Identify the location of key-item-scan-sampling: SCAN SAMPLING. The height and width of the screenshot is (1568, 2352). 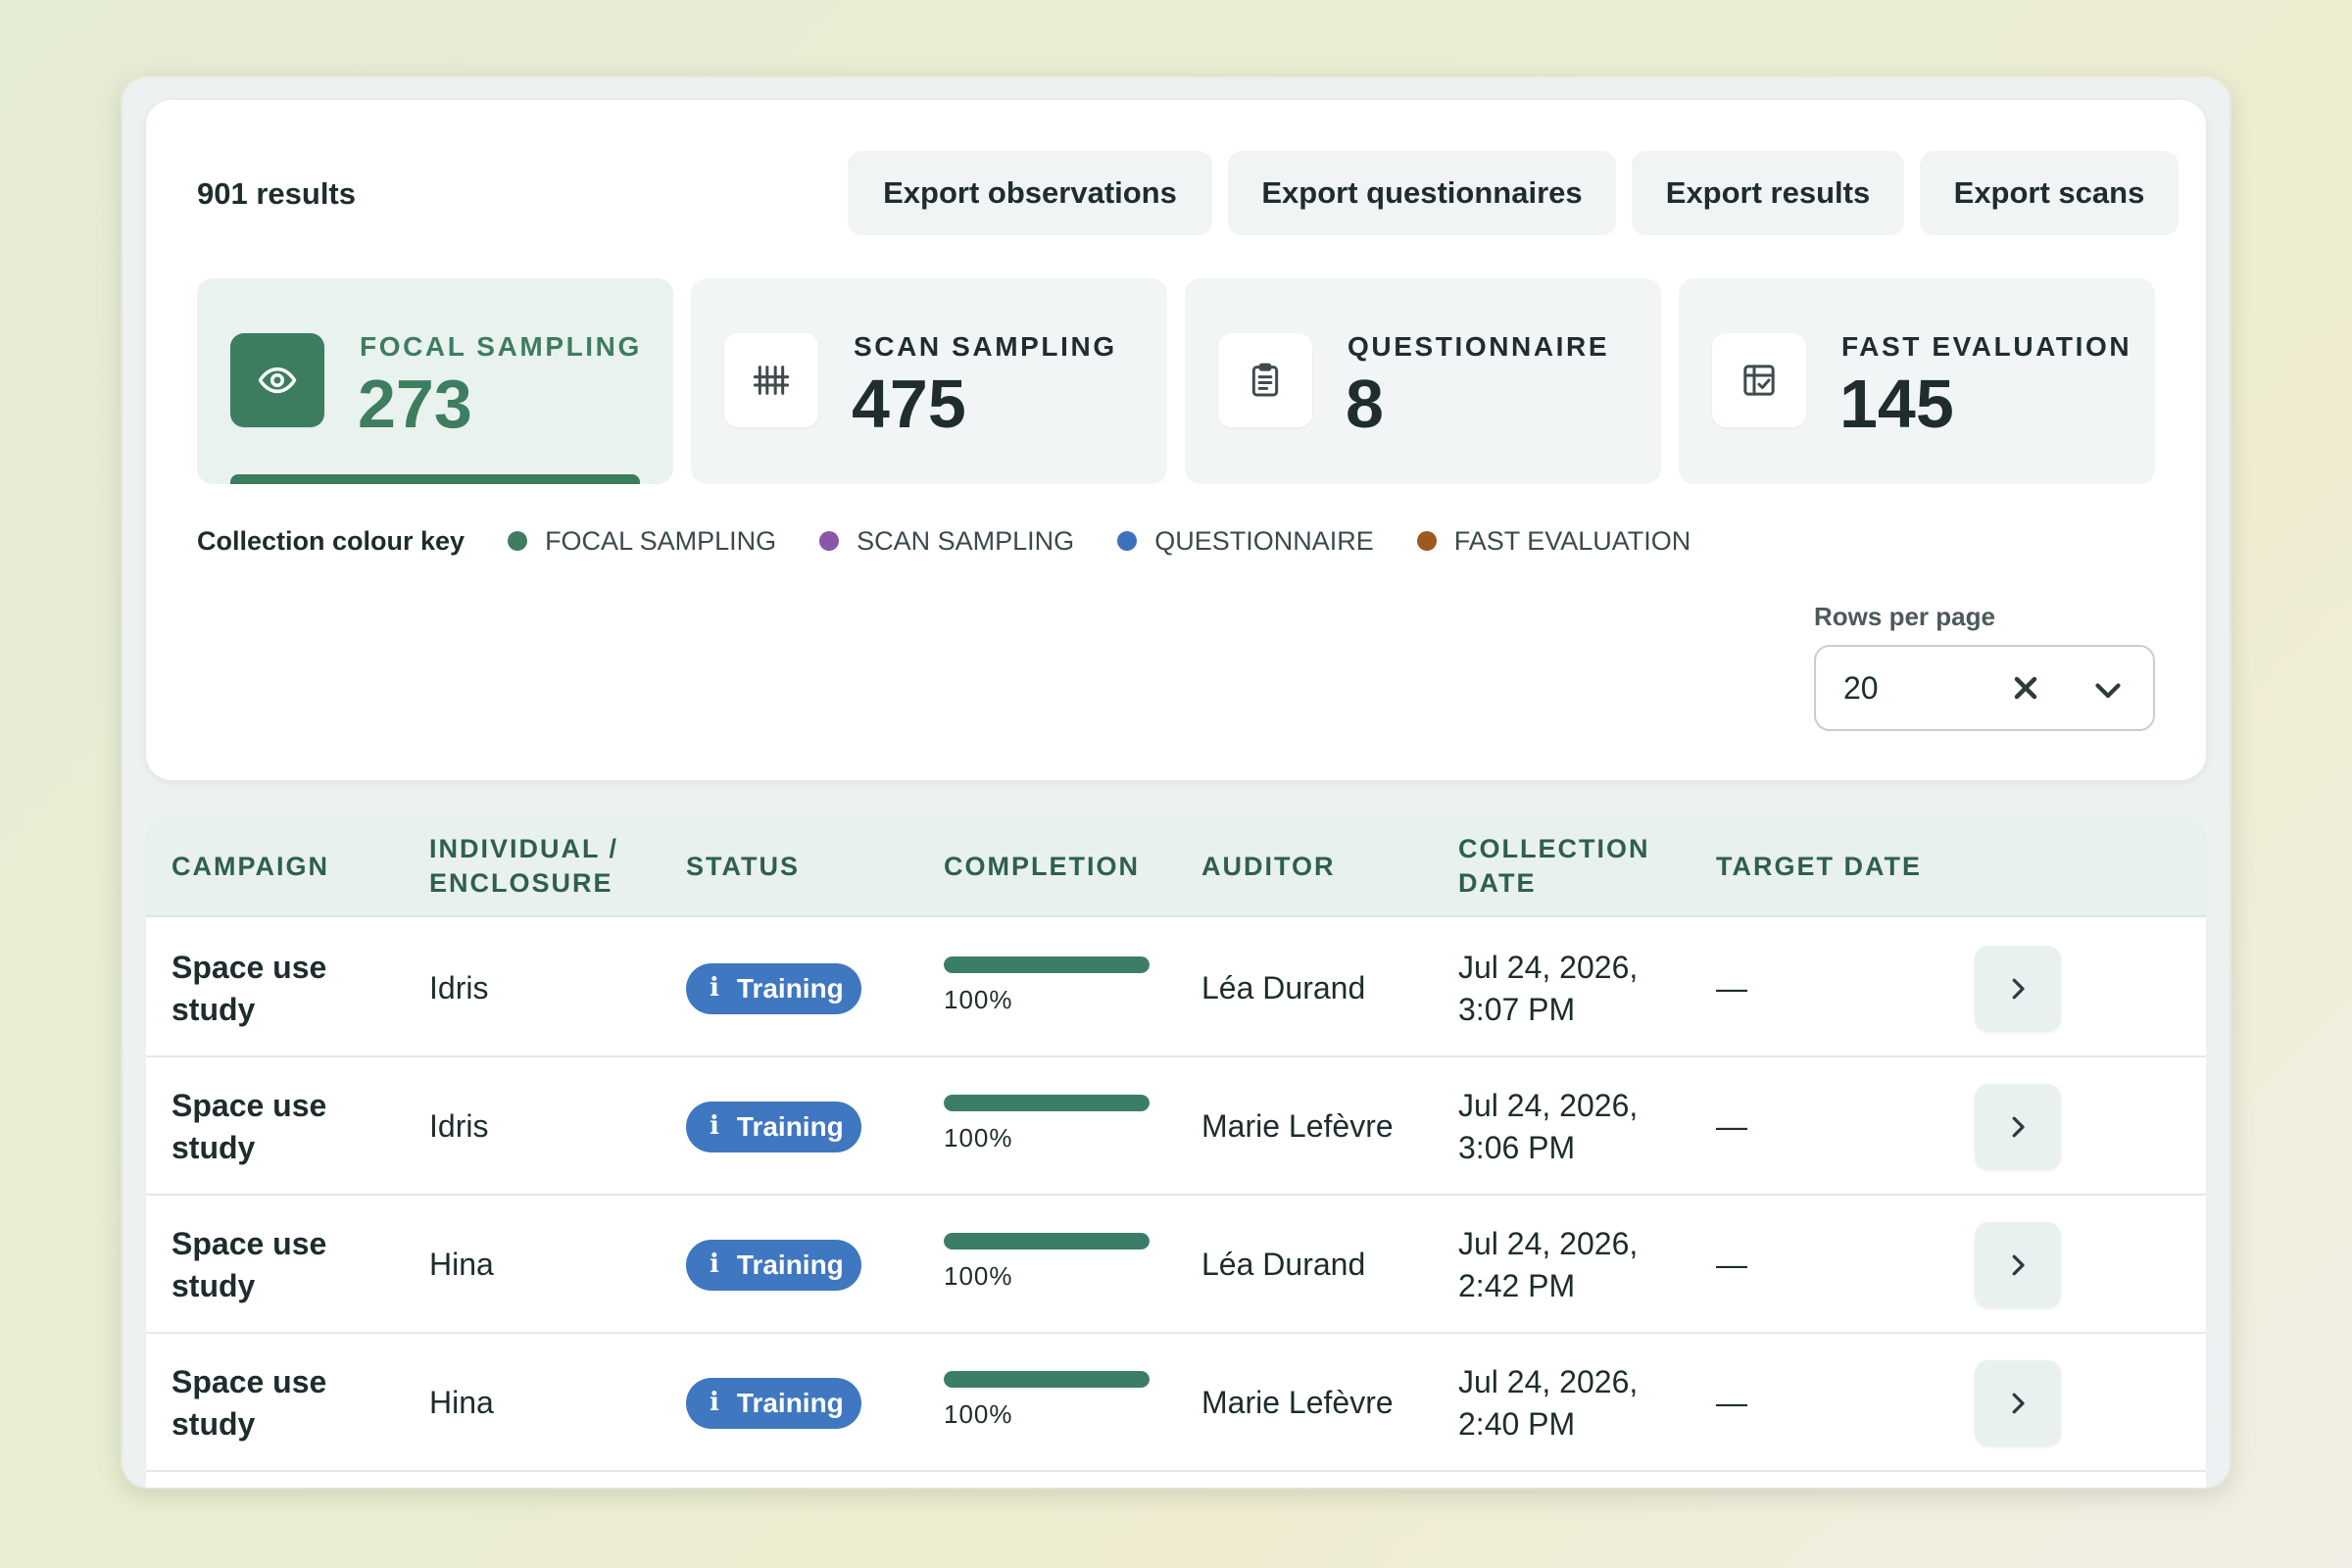
(946, 541).